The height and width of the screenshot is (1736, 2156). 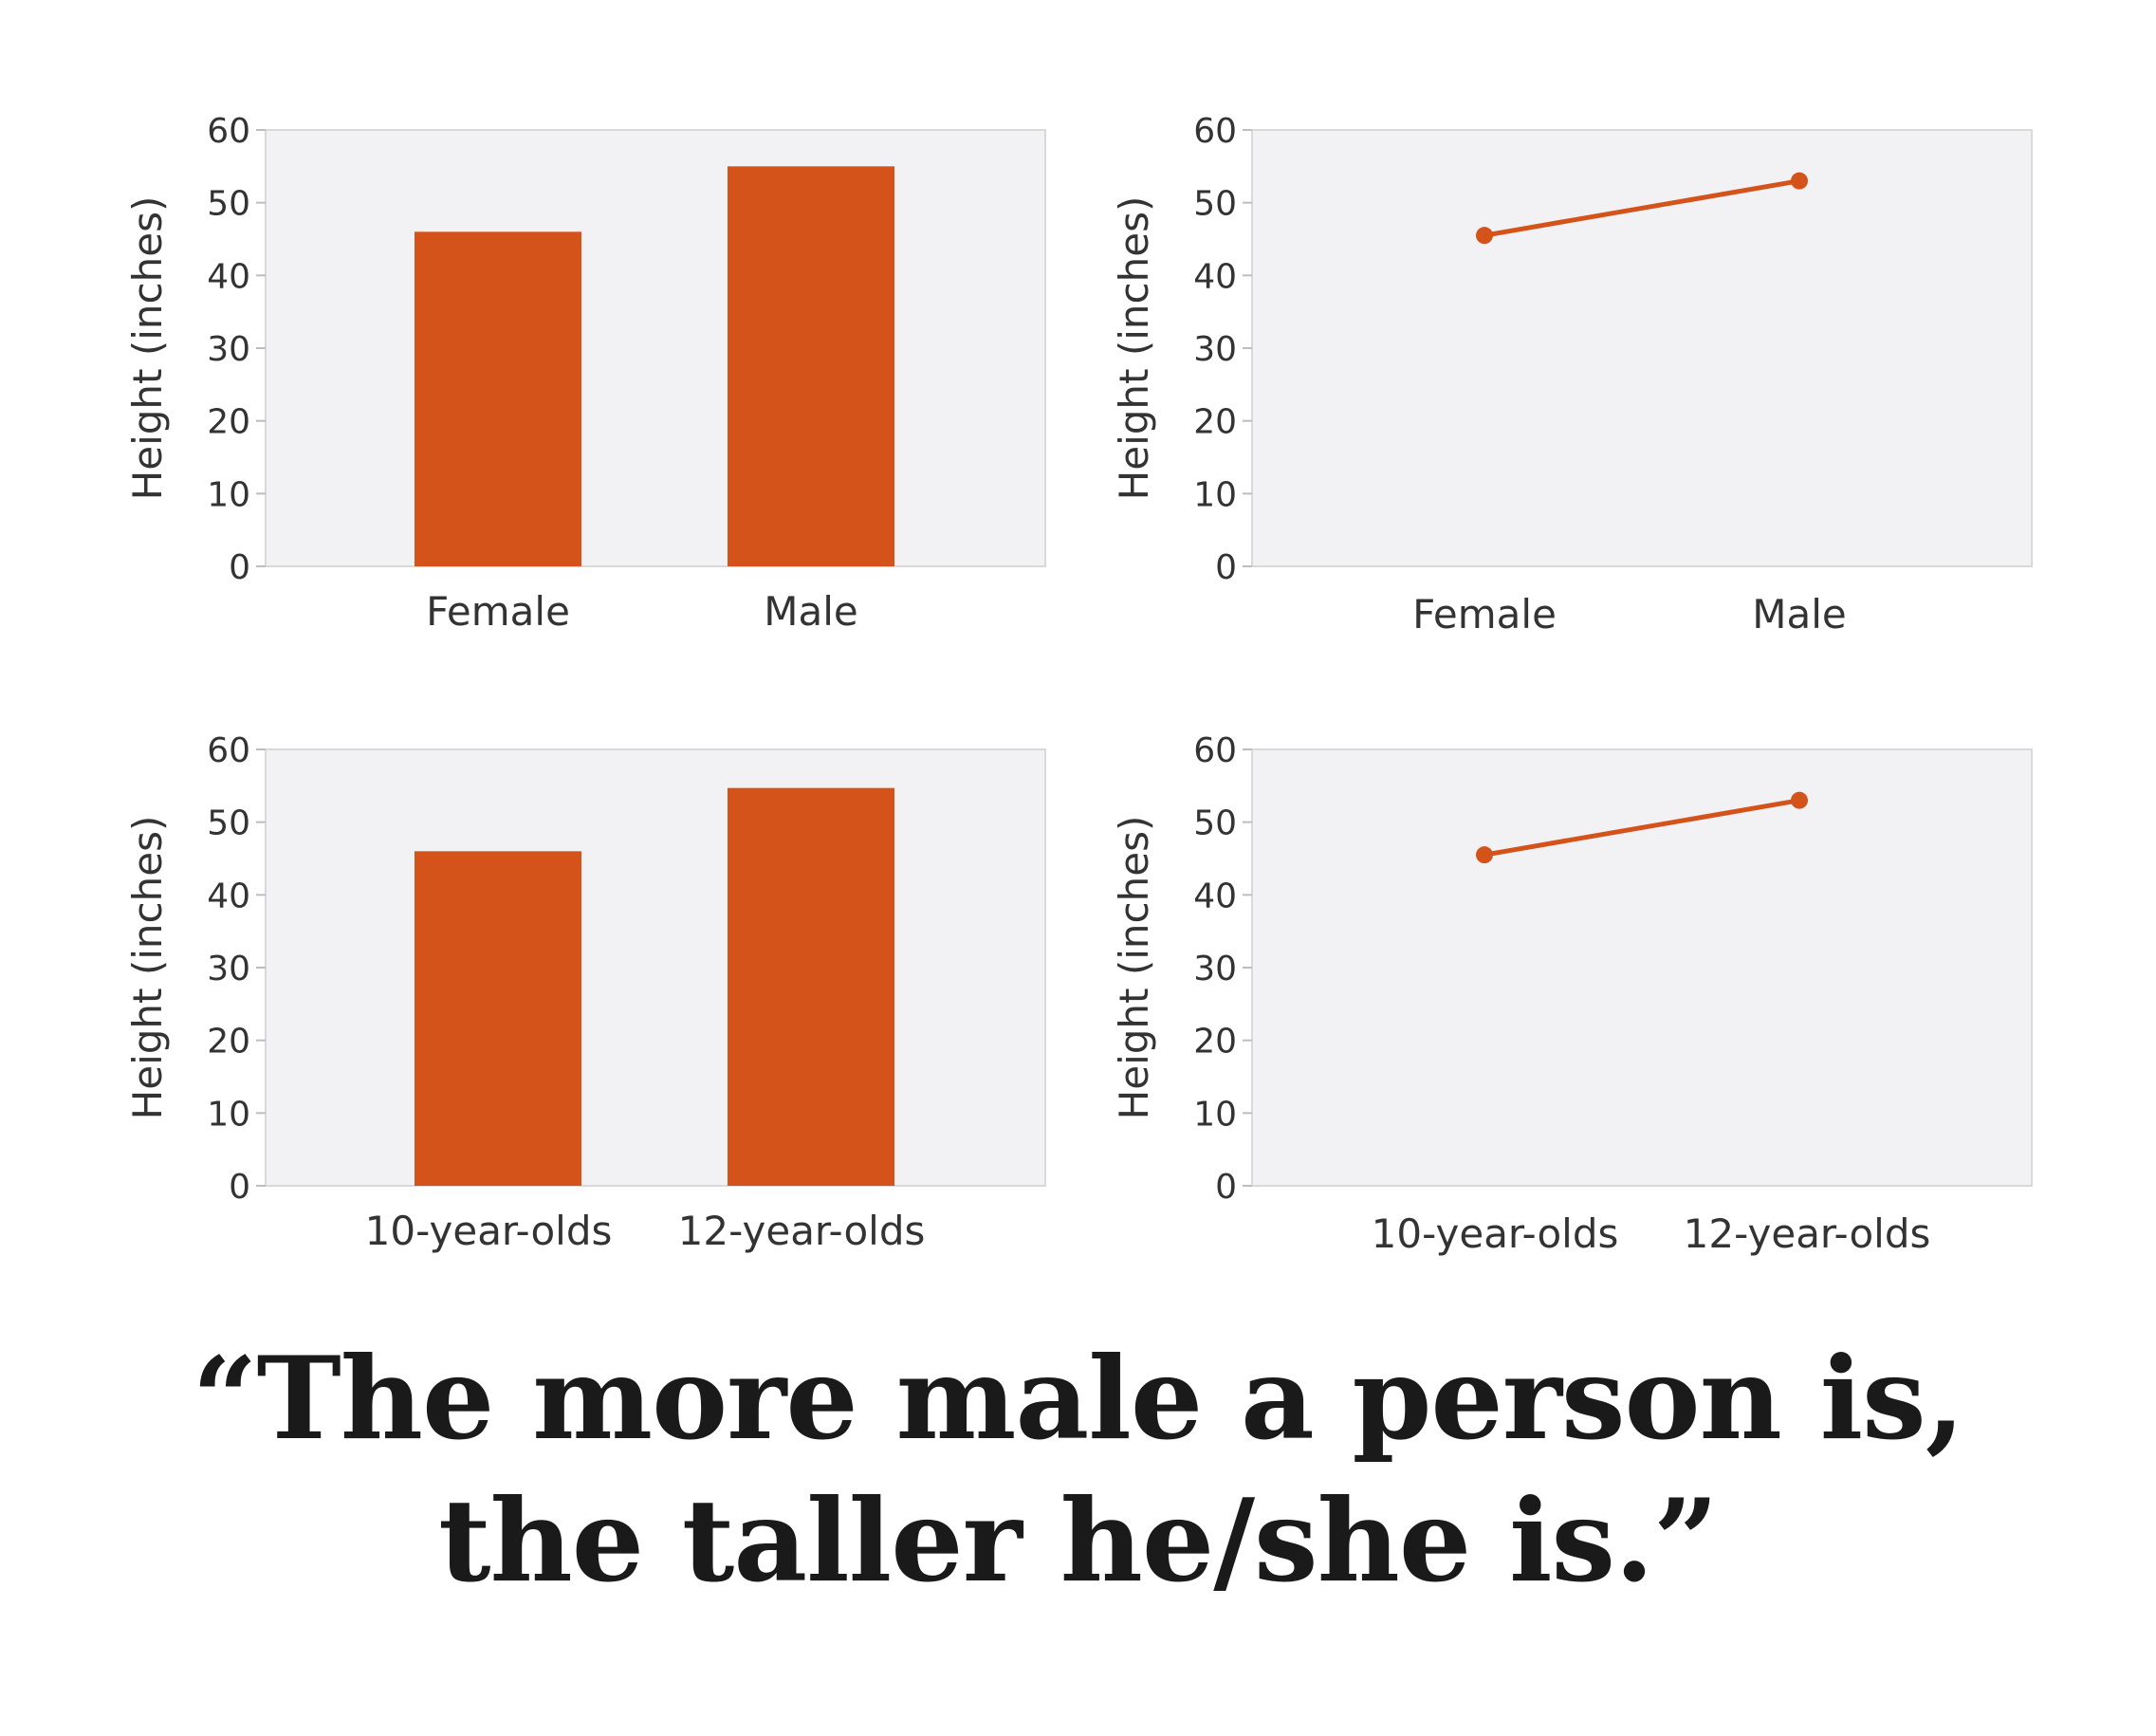 I want to click on bar-male, so click(x=811, y=366).